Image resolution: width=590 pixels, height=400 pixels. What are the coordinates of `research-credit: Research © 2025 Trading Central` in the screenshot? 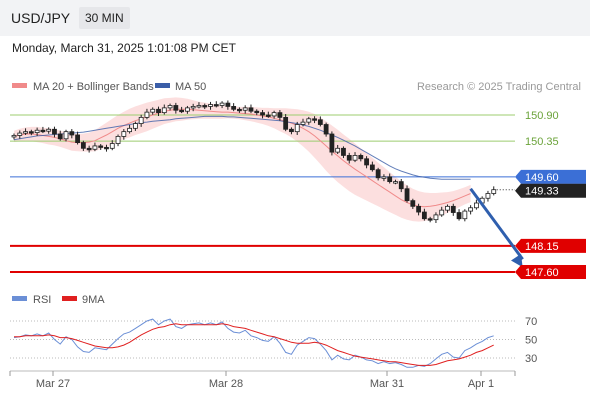 It's located at (499, 87).